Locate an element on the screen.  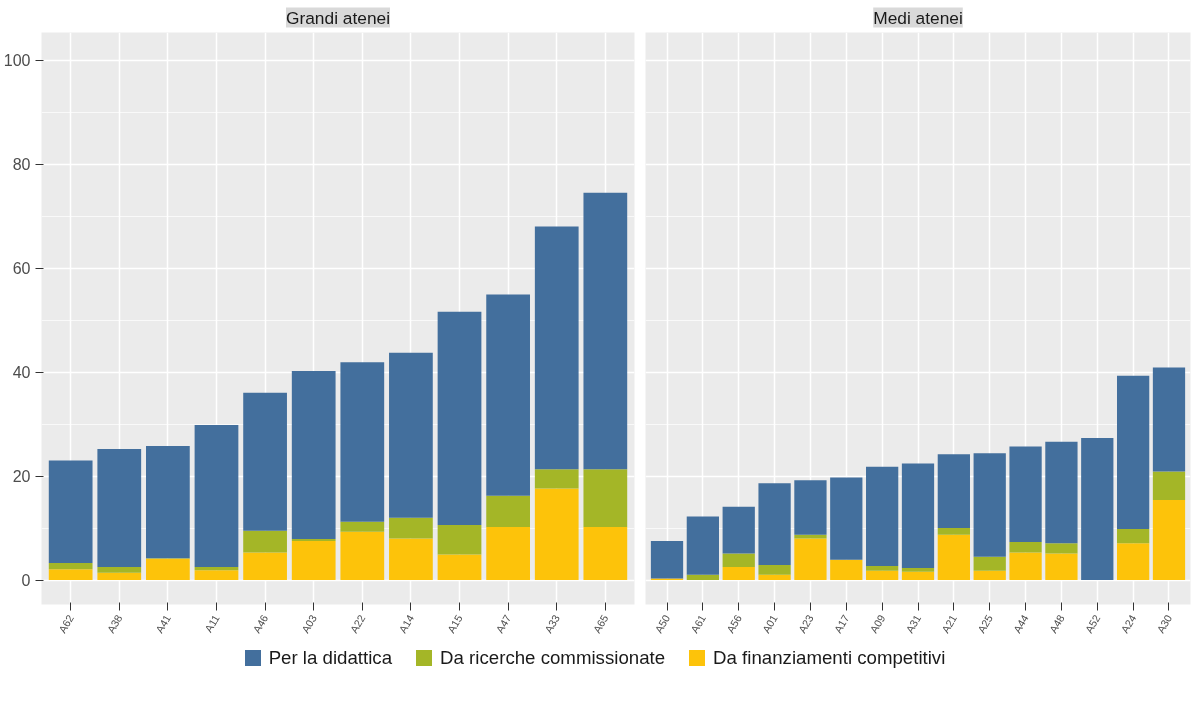
x-tick-label: A11 is located at coordinates (212, 623).